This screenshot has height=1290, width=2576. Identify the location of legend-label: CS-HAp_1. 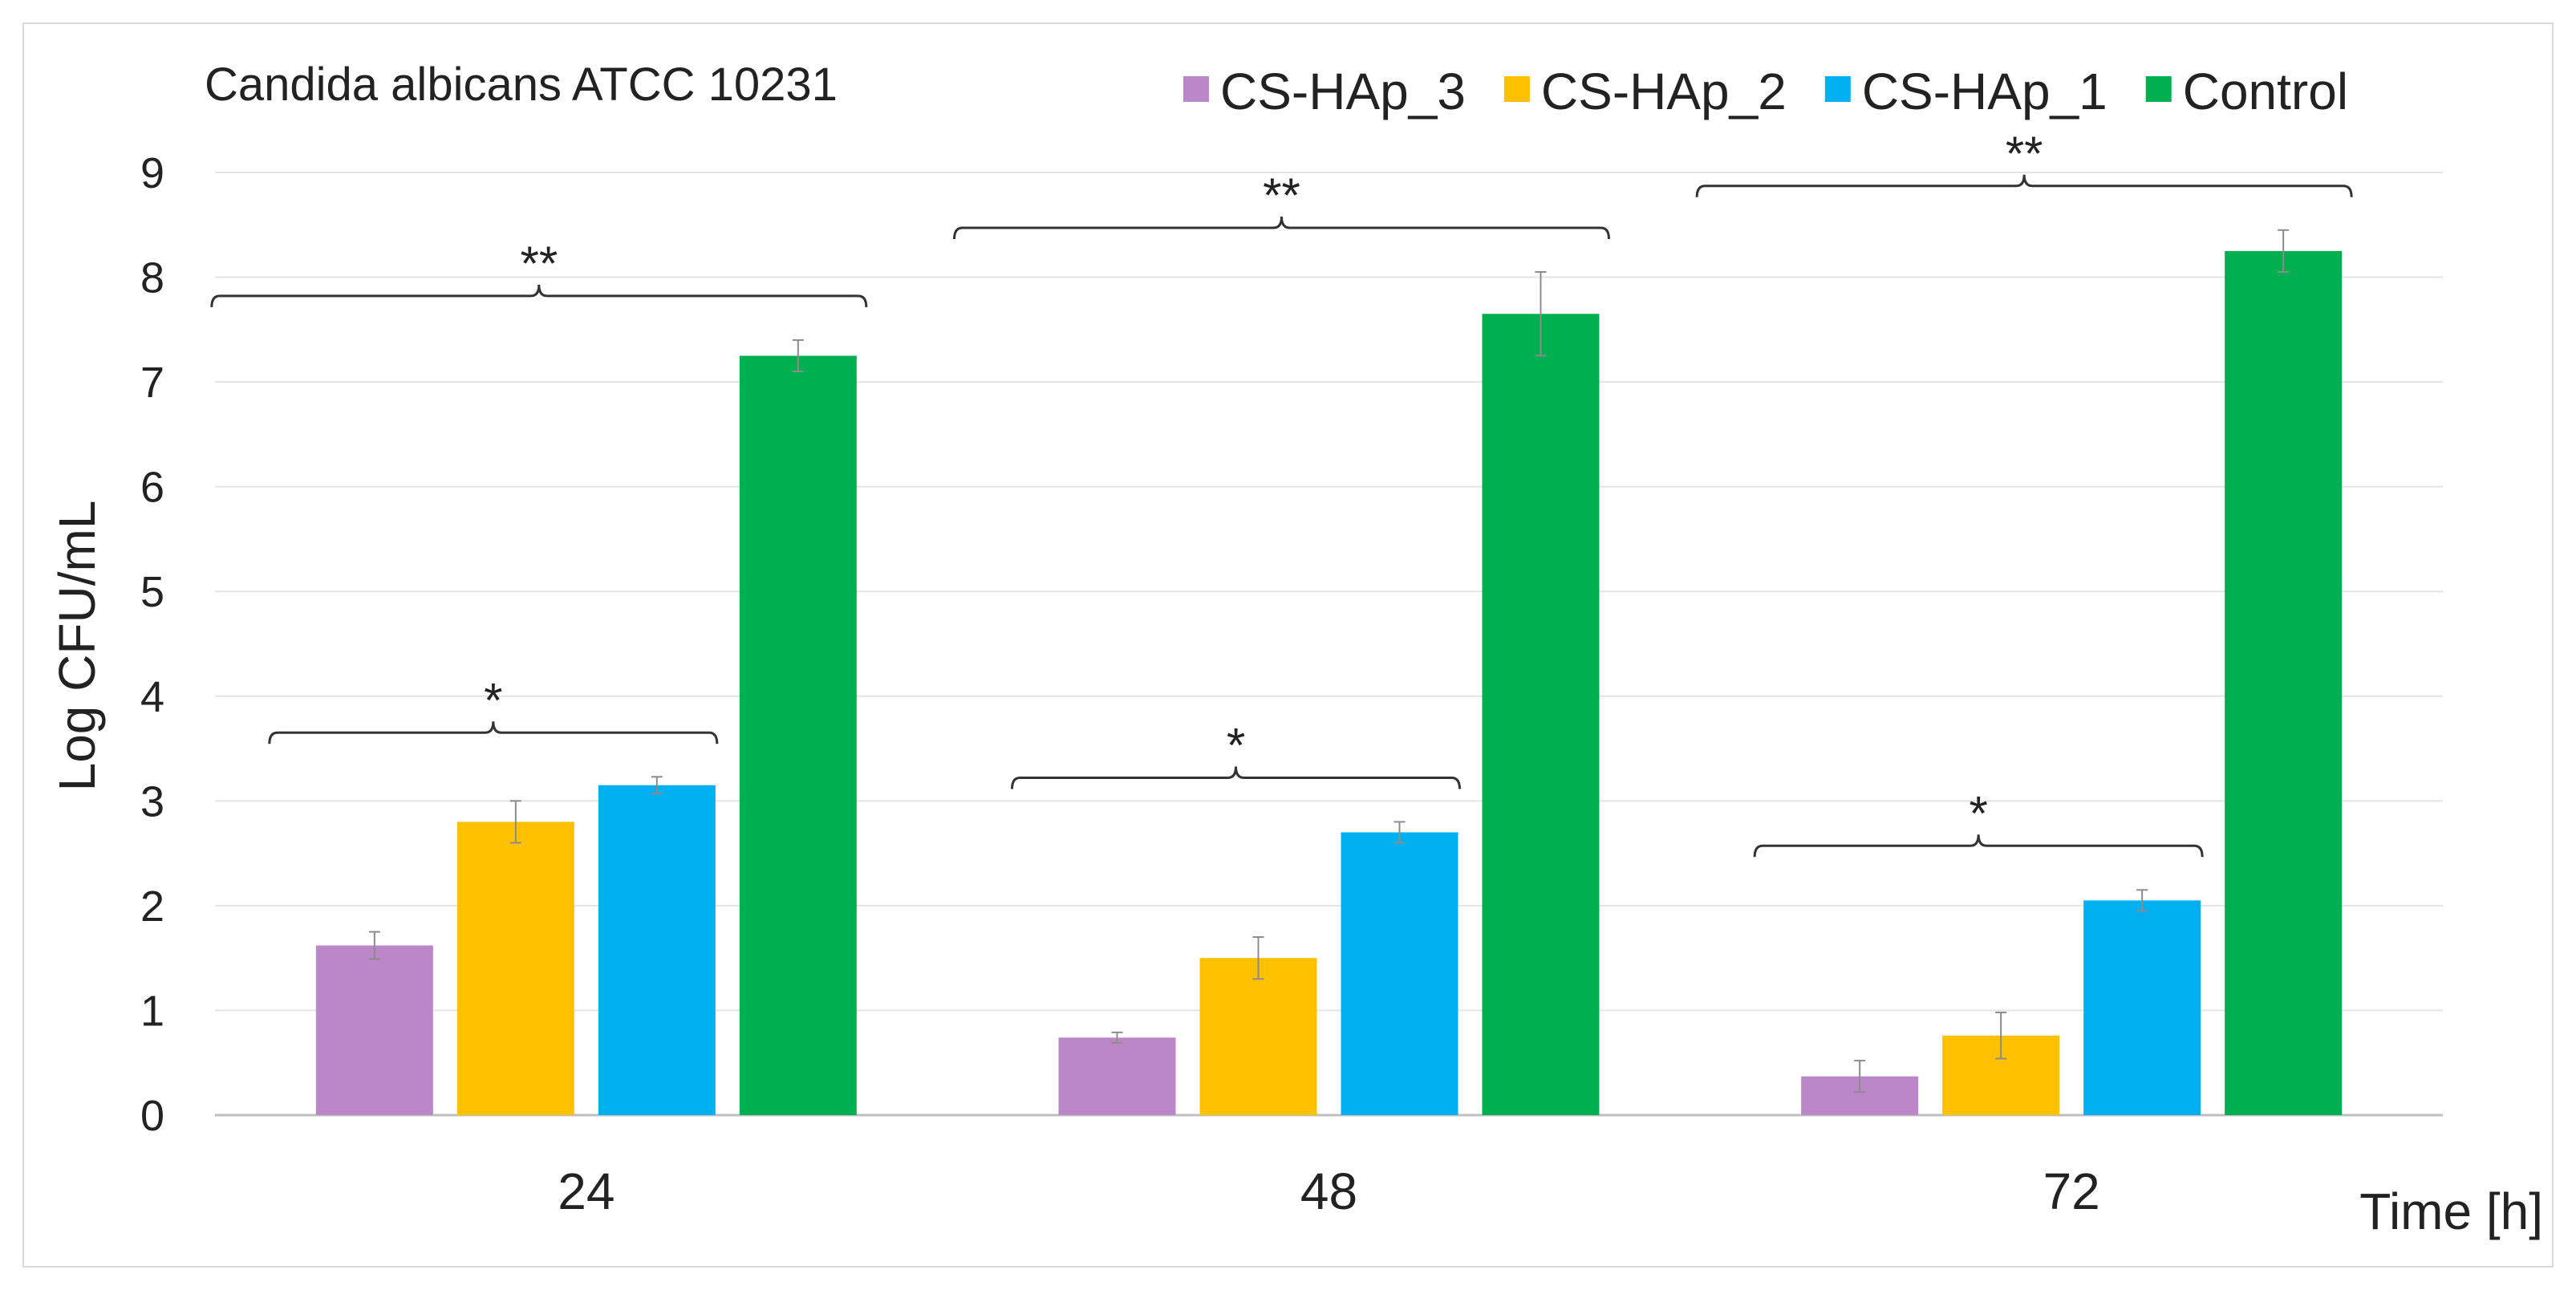
(1984, 92).